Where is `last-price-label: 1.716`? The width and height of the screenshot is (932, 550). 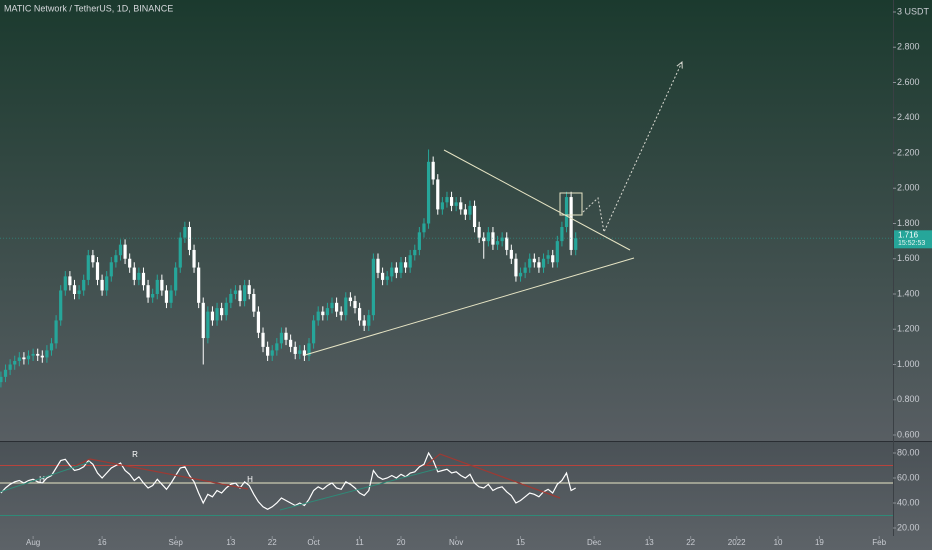
last-price-label: 1.716 is located at coordinates (908, 234).